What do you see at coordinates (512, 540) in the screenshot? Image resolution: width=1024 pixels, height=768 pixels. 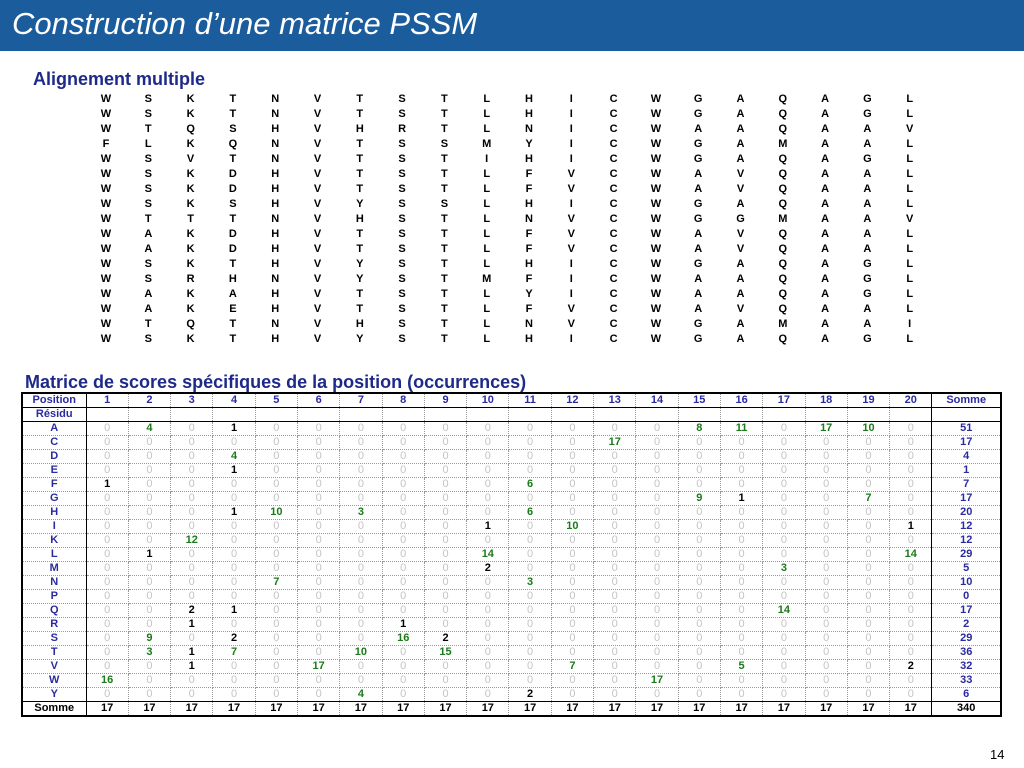 I see `matrix-row: K 0 0 12 0 0 0 0 0 0 0 0 0 0 0 0 0 0 0 0 0 12` at bounding box center [512, 540].